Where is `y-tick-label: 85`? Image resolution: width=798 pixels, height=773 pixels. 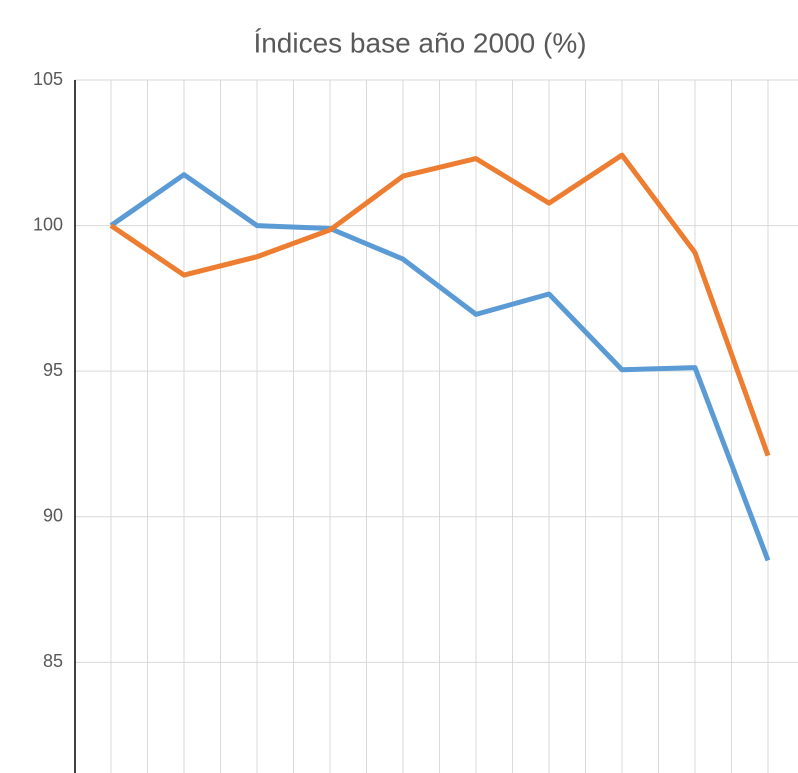
y-tick-label: 85 is located at coordinates (53, 661).